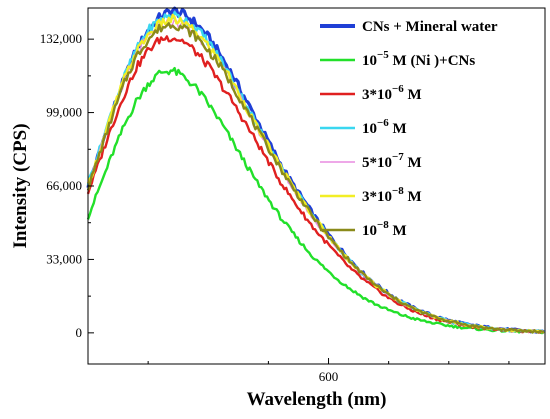  I want to click on x-tick-label: 600, so click(329, 376).